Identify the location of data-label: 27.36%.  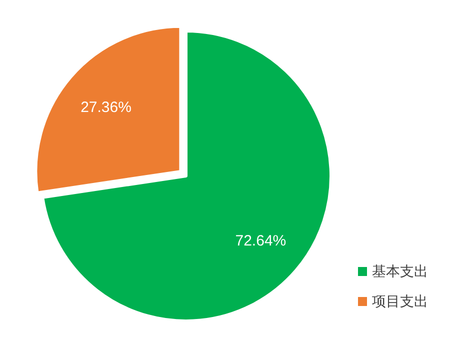
(106, 107).